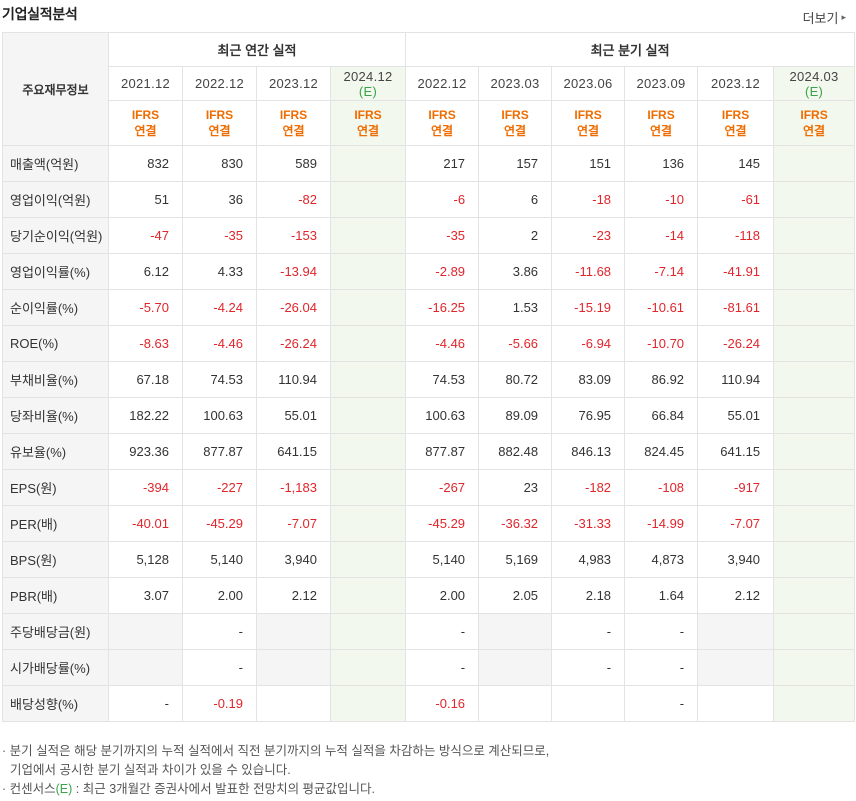 The image size is (856, 801). What do you see at coordinates (588, 343) in the screenshot?
I see `value-cell: -6.94` at bounding box center [588, 343].